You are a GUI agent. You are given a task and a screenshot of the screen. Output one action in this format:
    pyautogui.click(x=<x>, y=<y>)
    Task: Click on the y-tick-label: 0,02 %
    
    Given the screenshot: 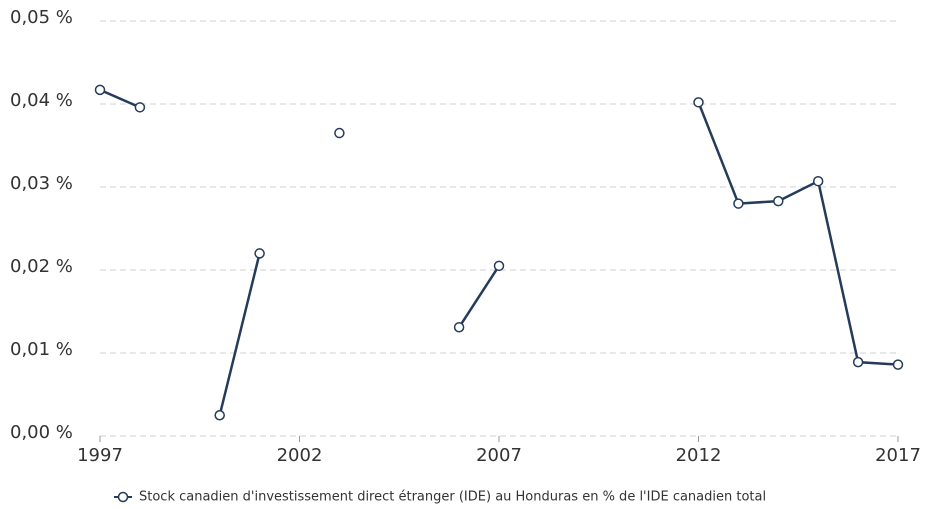 What is the action you would take?
    pyautogui.click(x=41, y=266)
    